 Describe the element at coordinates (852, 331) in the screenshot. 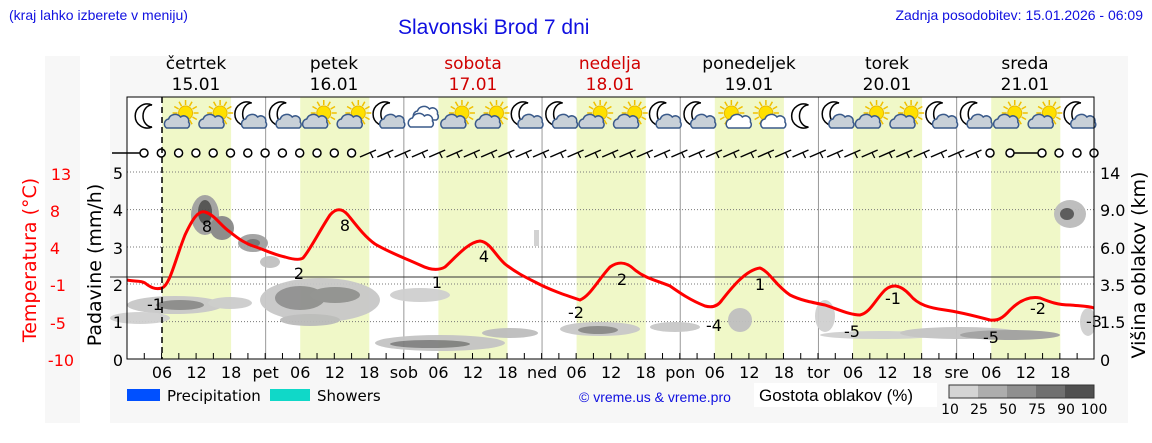

I see `temp-annotation: -5` at that location.